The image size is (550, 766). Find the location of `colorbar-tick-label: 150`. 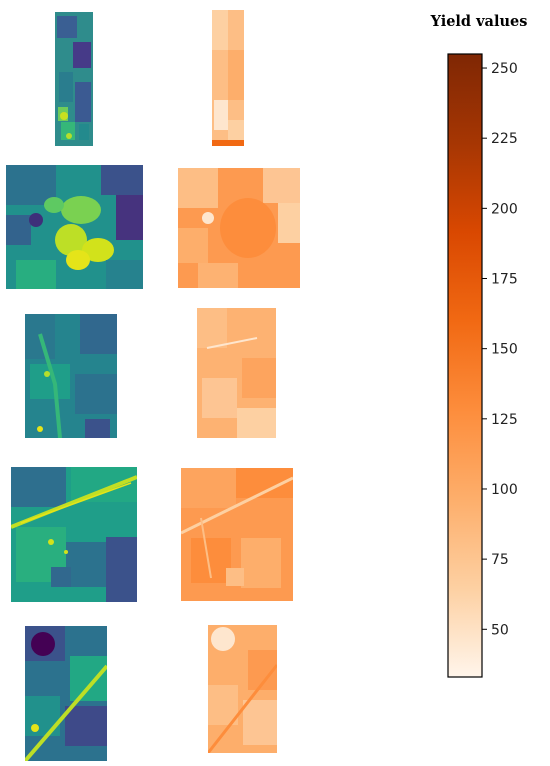

colorbar-tick-label: 150 is located at coordinates (504, 350).